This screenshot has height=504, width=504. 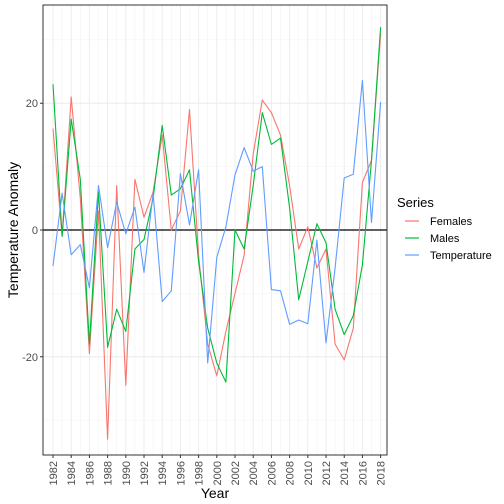 What do you see at coordinates (215, 493) in the screenshot?
I see `x-axis-title: Year` at bounding box center [215, 493].